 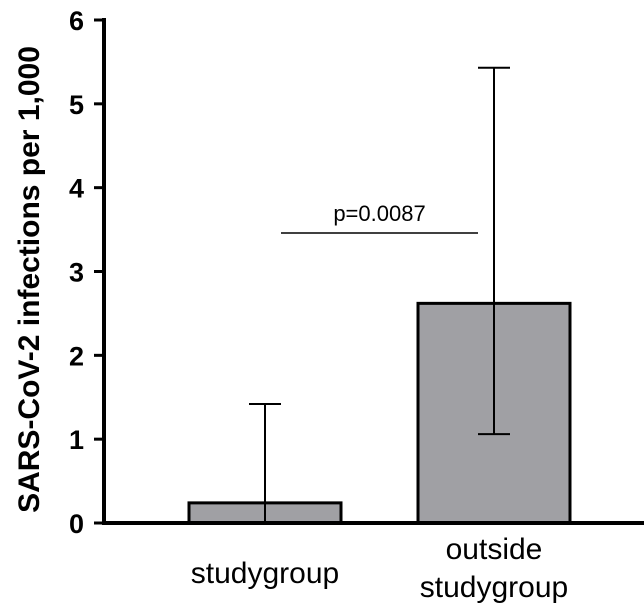 What do you see at coordinates (76, 440) in the screenshot?
I see `y-tick-label-1: 1` at bounding box center [76, 440].